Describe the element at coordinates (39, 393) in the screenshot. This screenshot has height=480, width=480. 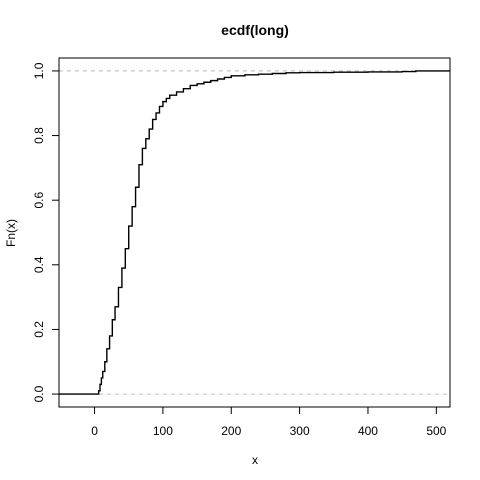
I see `y-tick-label: 0.0` at that location.